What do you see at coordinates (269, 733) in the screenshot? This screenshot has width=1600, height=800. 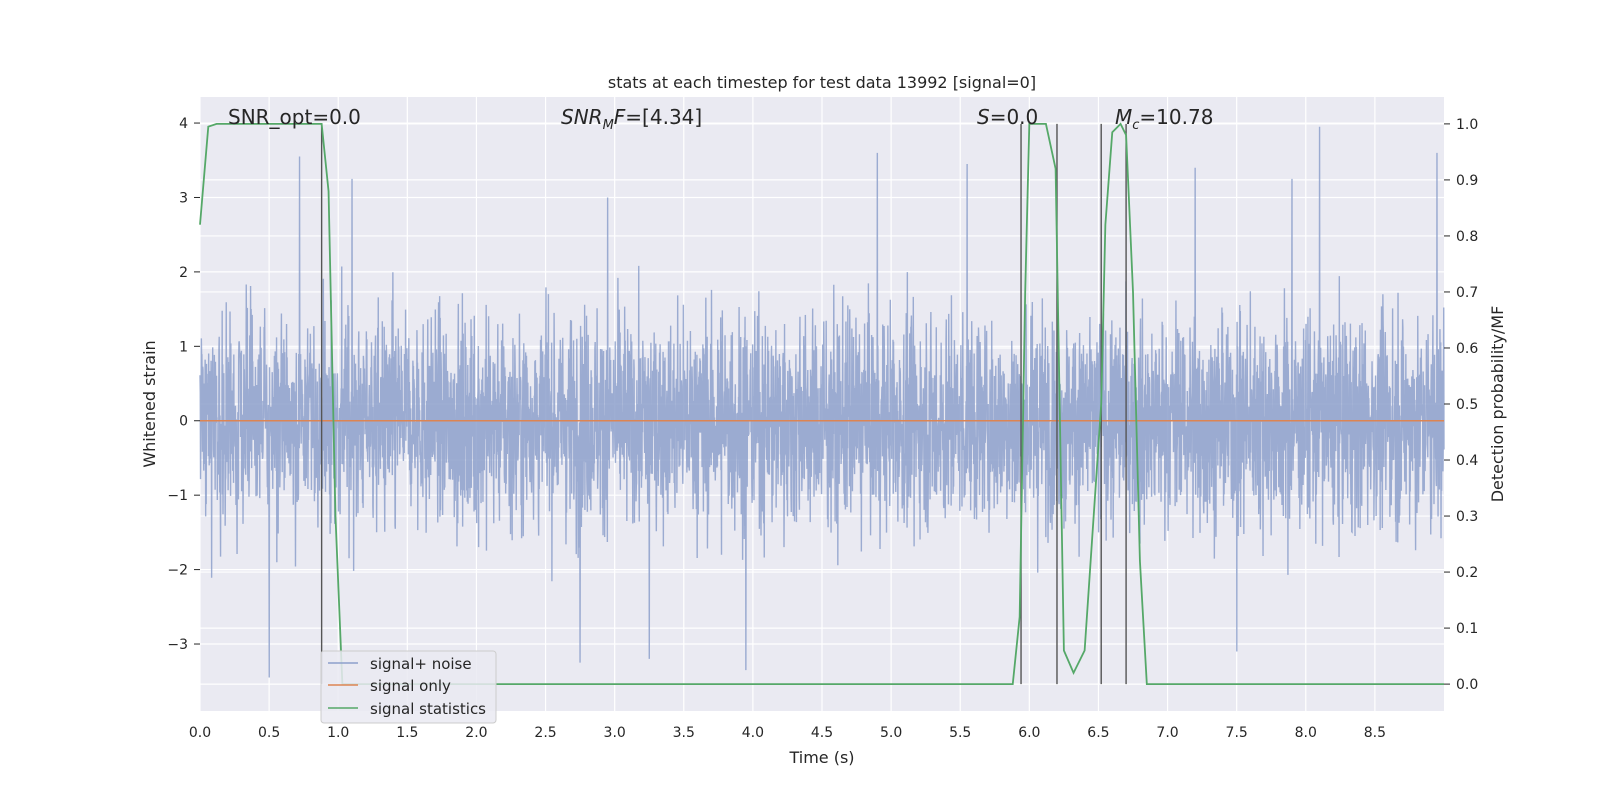 I see `x-tick-label: 0.5` at bounding box center [269, 733].